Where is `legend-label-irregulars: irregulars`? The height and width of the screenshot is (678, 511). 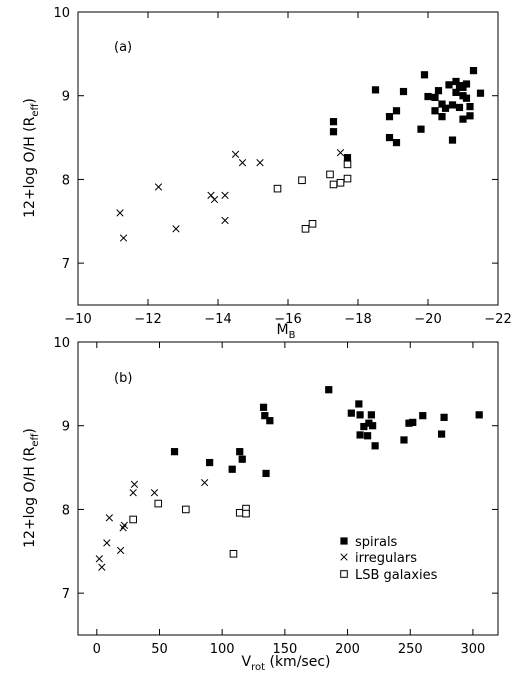
legend-label-irregulars: irregulars is located at coordinates (386, 558).